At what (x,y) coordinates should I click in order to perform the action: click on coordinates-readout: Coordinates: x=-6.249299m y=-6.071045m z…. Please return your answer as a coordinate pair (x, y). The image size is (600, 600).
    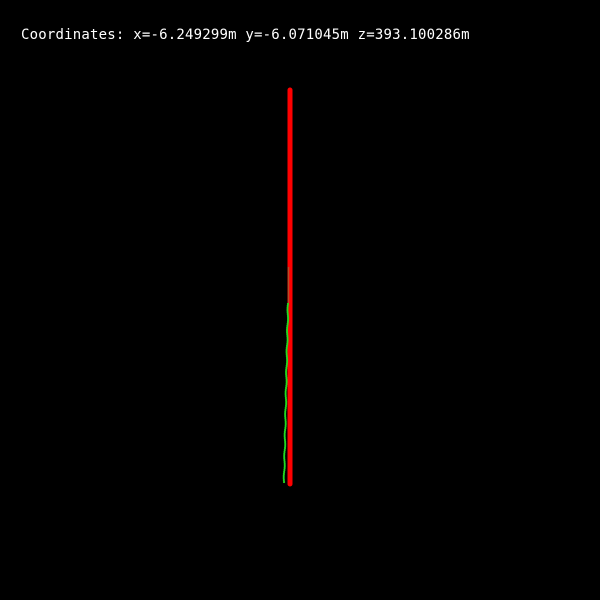
    Looking at the image, I should click on (245, 35).